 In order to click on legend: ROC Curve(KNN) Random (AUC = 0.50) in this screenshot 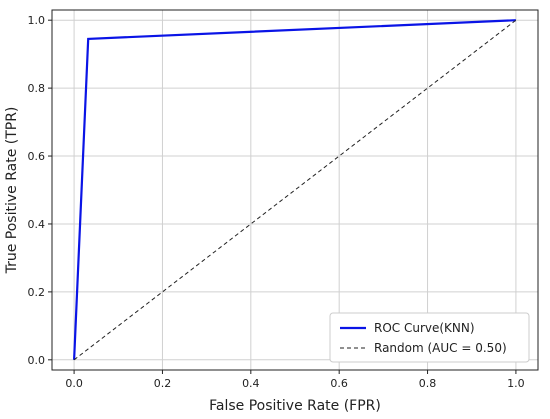, I will do `click(429, 337)`.